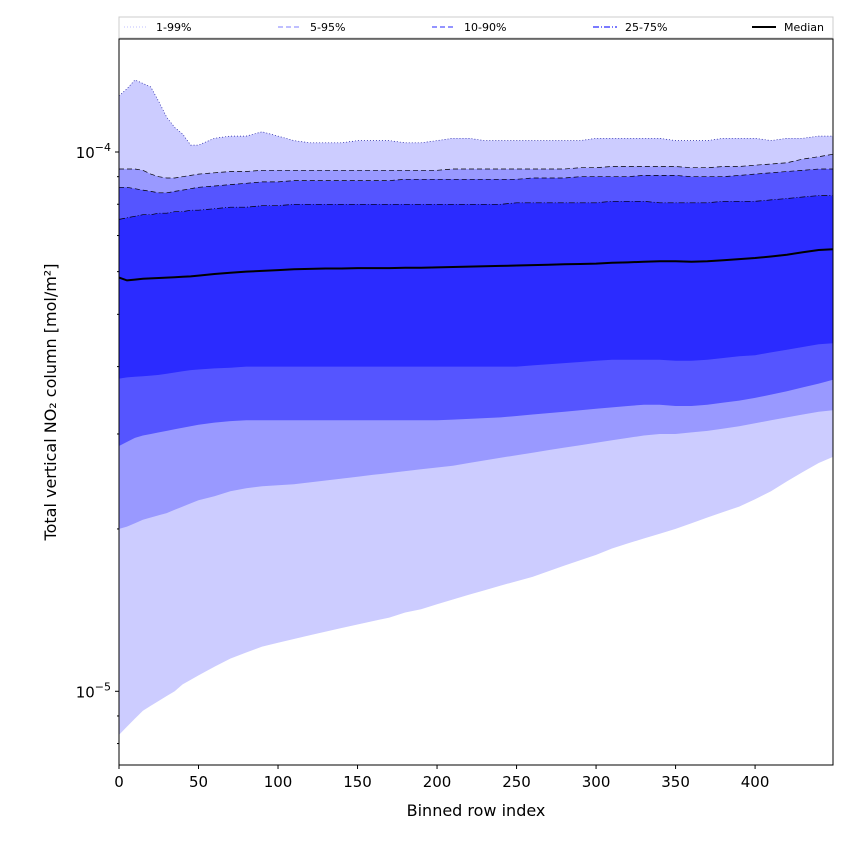  Describe the element at coordinates (119, 782) in the screenshot. I see `x-tick-label: 0` at that location.